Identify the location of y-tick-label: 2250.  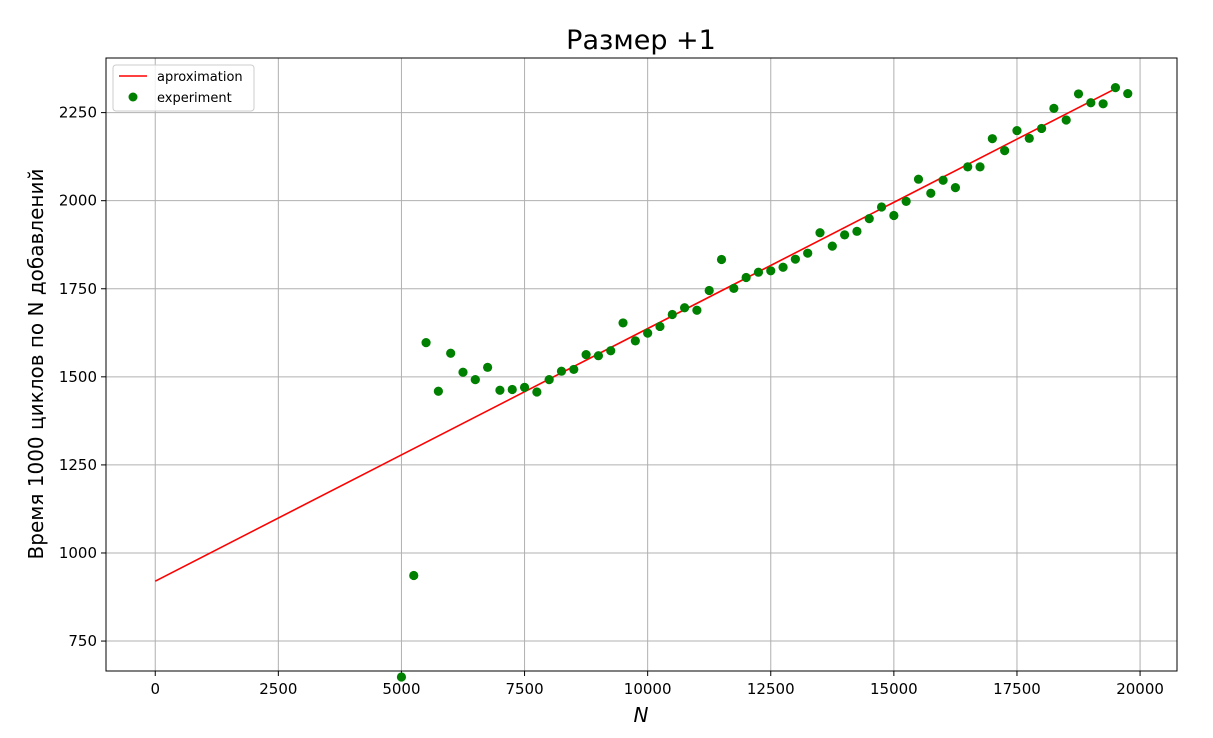
(78, 113).